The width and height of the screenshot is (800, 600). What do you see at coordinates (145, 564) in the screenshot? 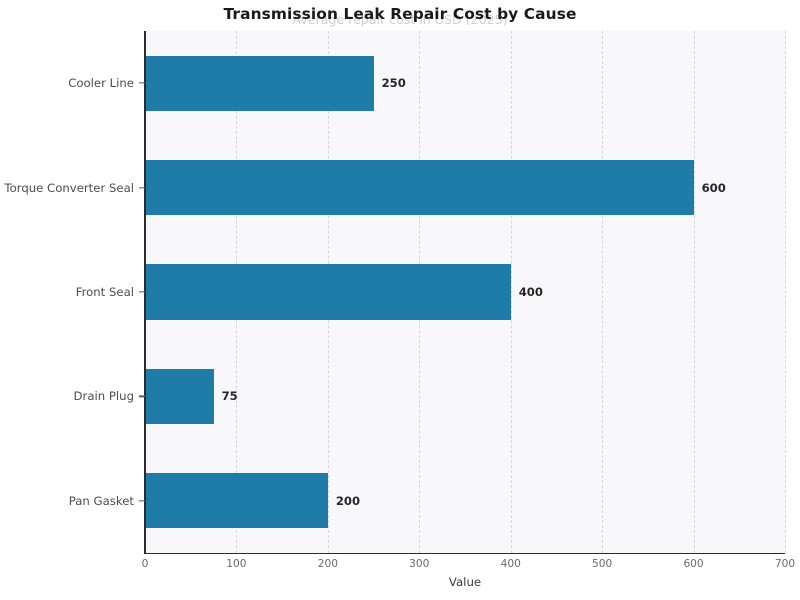
I see `x-axis-tick-label: 0` at bounding box center [145, 564].